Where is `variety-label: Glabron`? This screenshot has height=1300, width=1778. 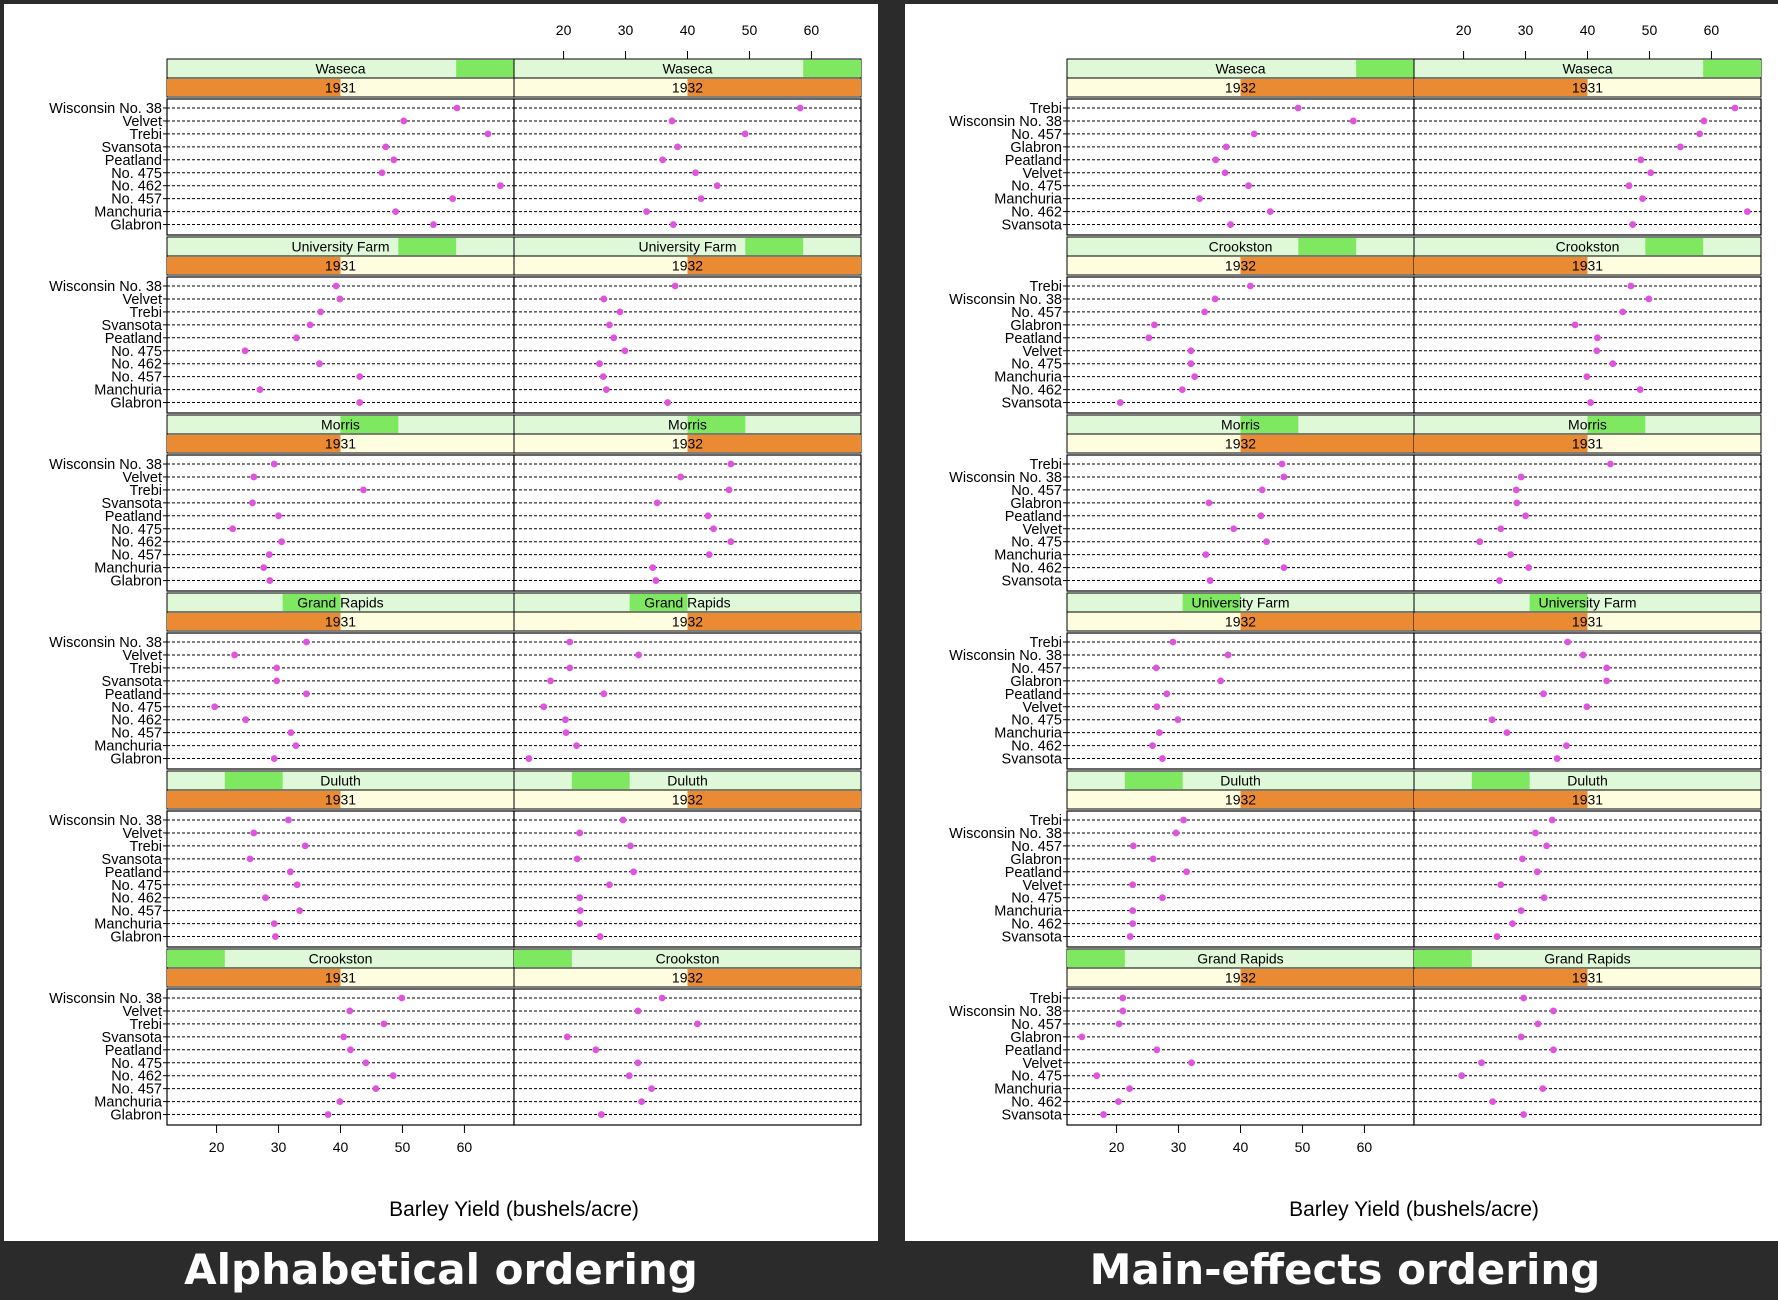 variety-label: Glabron is located at coordinates (1036, 1038).